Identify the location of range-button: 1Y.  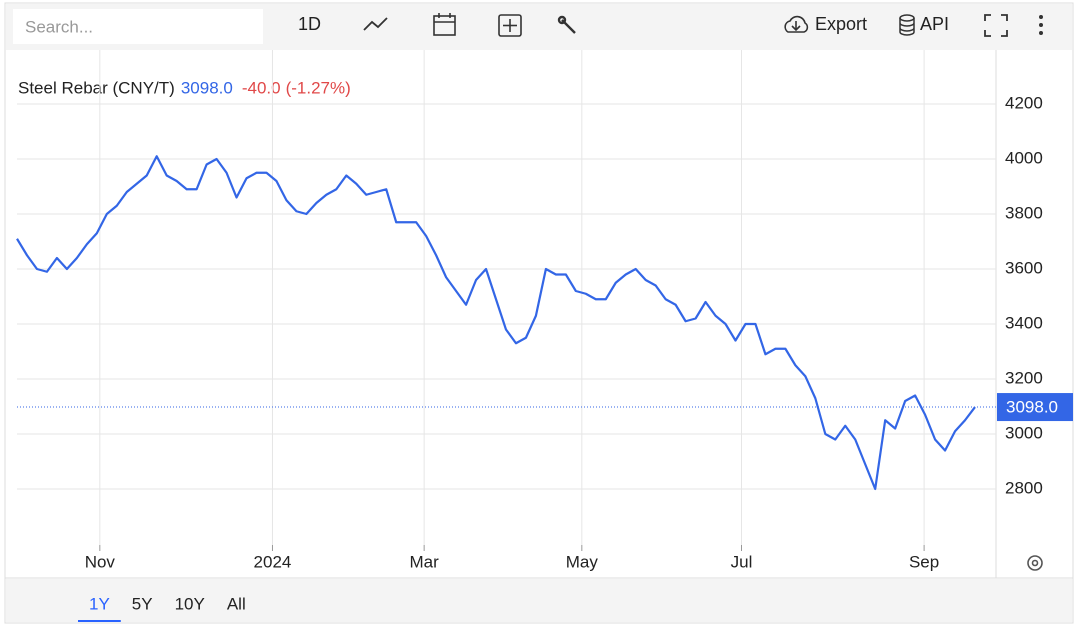
(99, 603).